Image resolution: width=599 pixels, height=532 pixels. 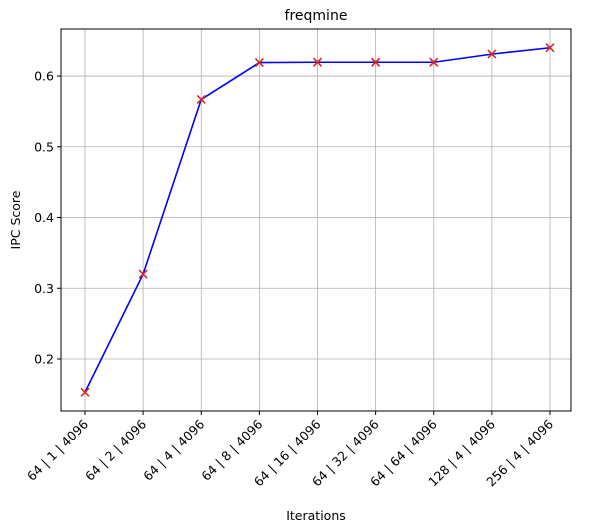 What do you see at coordinates (15, 219) in the screenshot?
I see `y-axis-label: IPC Score` at bounding box center [15, 219].